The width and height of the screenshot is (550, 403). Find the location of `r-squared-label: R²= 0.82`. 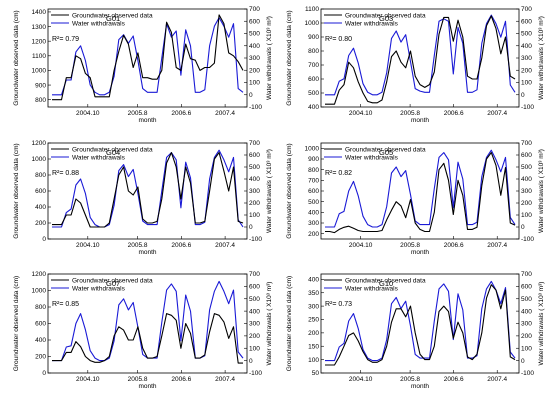

r-squared-label: R²= 0.82 is located at coordinates (338, 173).